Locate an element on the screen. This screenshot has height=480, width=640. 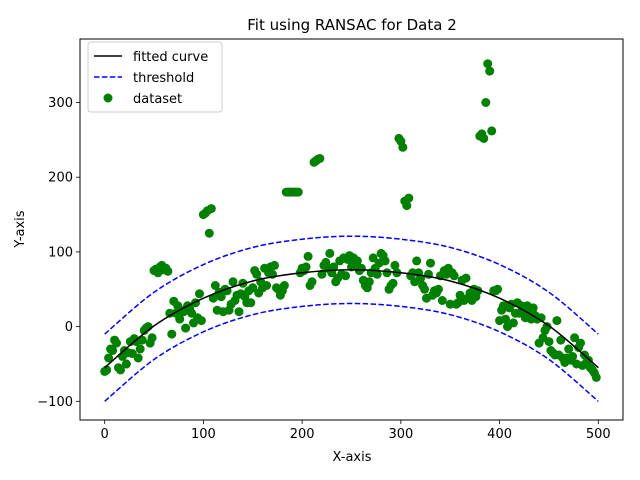
y-tick-label: −100 is located at coordinates (55, 402).